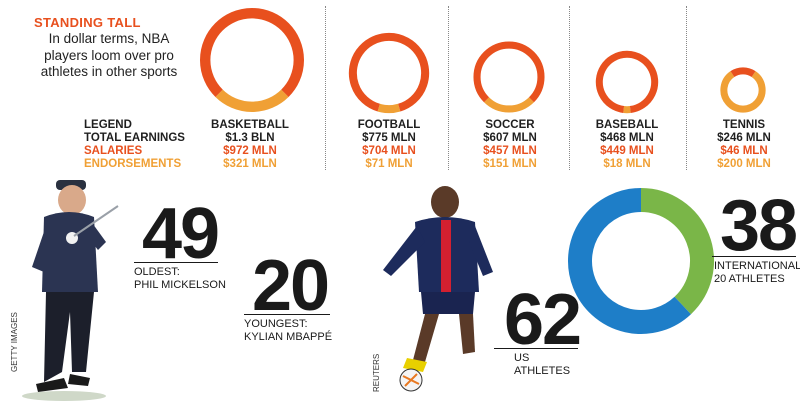 The height and width of the screenshot is (402, 800). What do you see at coordinates (543, 320) in the screenshot?
I see `us-athletes-value: 62` at bounding box center [543, 320].